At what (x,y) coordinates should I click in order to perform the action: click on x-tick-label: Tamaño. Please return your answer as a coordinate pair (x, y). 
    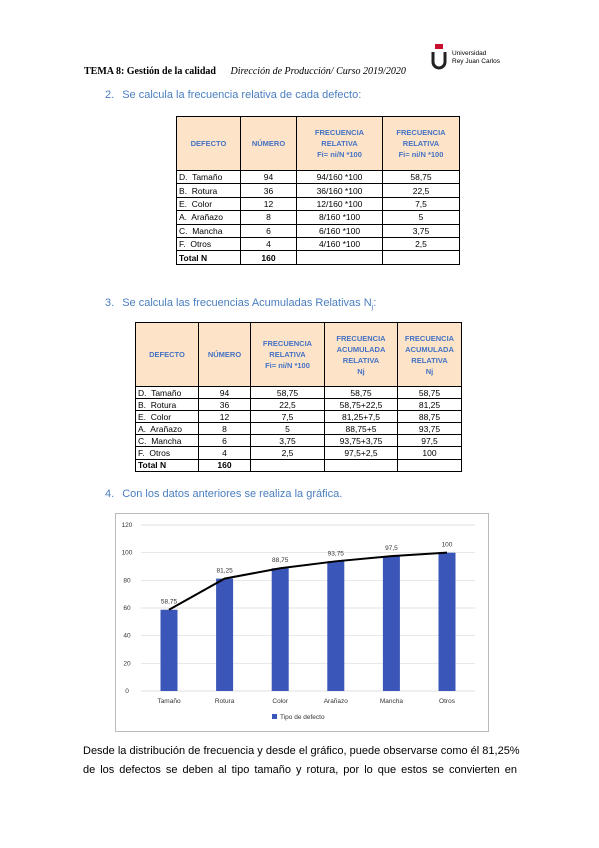
    Looking at the image, I should click on (169, 701).